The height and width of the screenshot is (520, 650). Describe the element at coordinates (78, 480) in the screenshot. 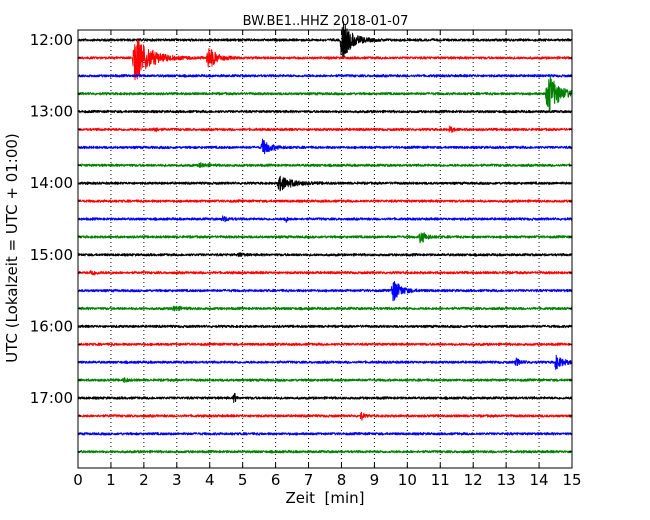

I see `x-tick-label: 0` at that location.